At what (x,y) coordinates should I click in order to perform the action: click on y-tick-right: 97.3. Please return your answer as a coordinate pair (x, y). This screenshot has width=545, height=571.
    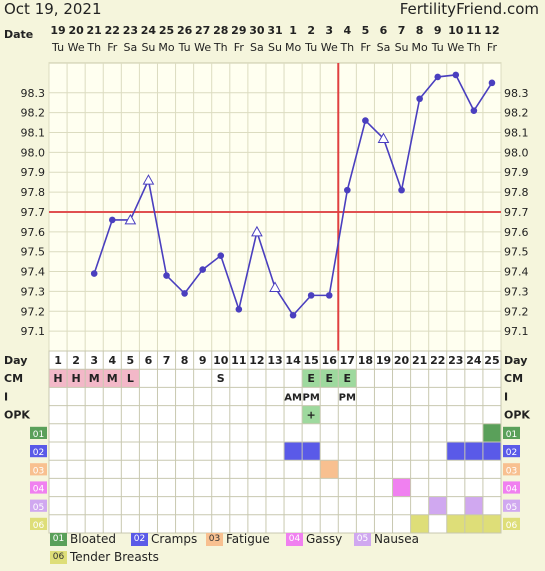
    Looking at the image, I should click on (516, 291).